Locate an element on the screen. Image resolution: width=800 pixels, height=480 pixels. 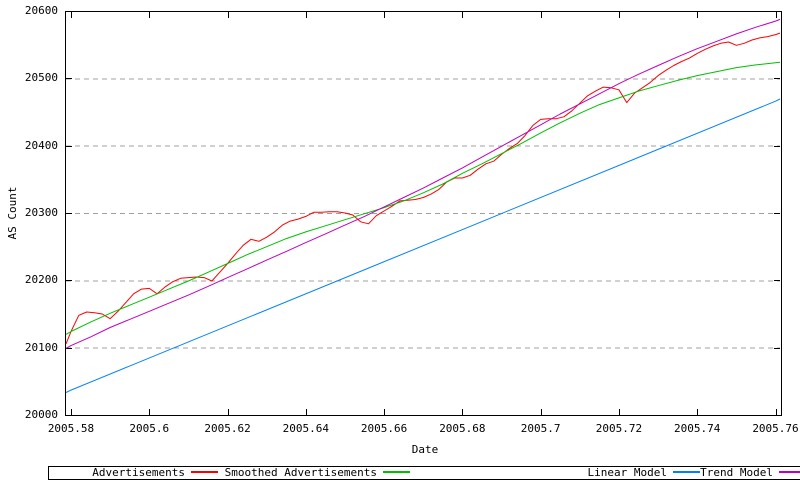
x-tick-label: 2005.64 is located at coordinates (305, 428).